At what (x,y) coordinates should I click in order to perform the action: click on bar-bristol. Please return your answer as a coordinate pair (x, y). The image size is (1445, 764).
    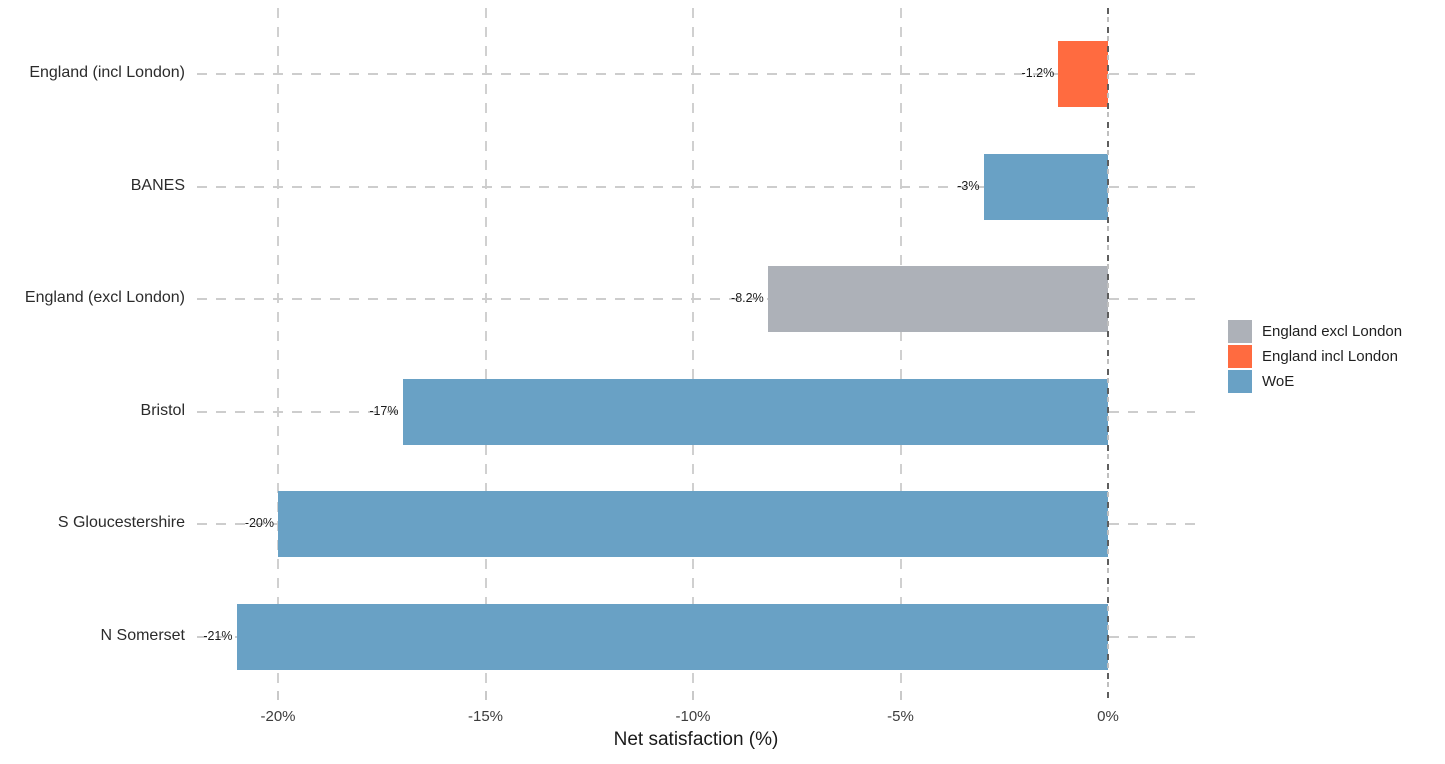
    Looking at the image, I should click on (755, 411).